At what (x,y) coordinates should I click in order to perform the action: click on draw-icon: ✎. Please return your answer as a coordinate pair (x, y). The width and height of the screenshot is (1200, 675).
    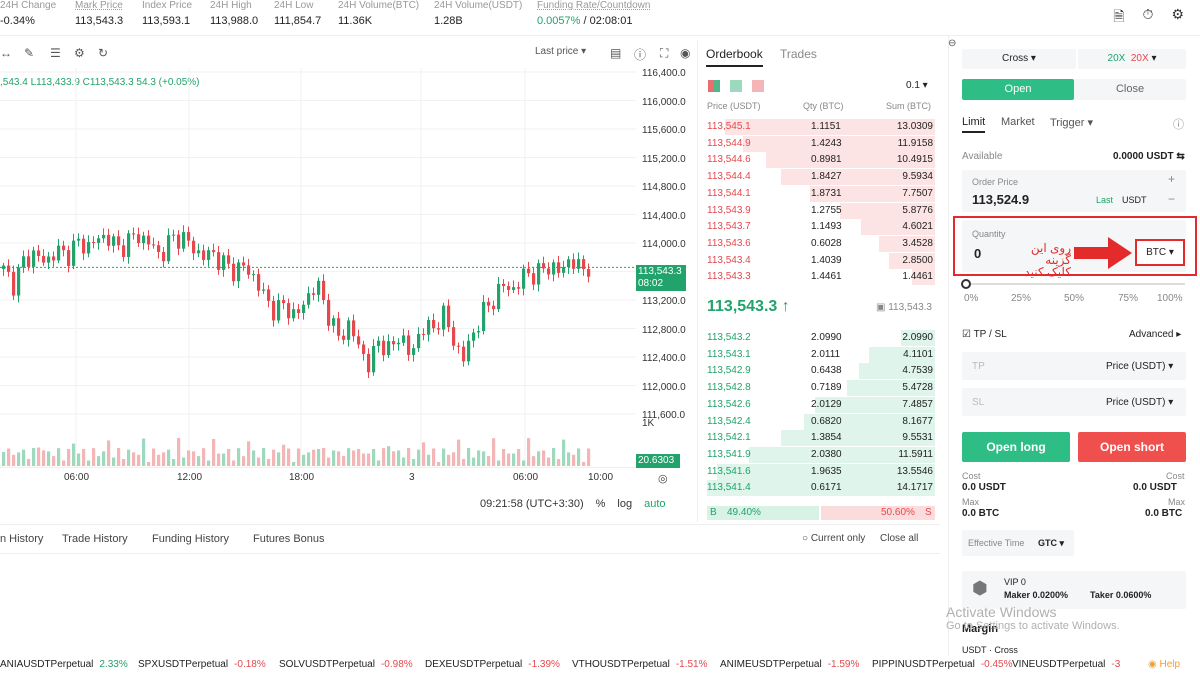
    Looking at the image, I should click on (29, 53).